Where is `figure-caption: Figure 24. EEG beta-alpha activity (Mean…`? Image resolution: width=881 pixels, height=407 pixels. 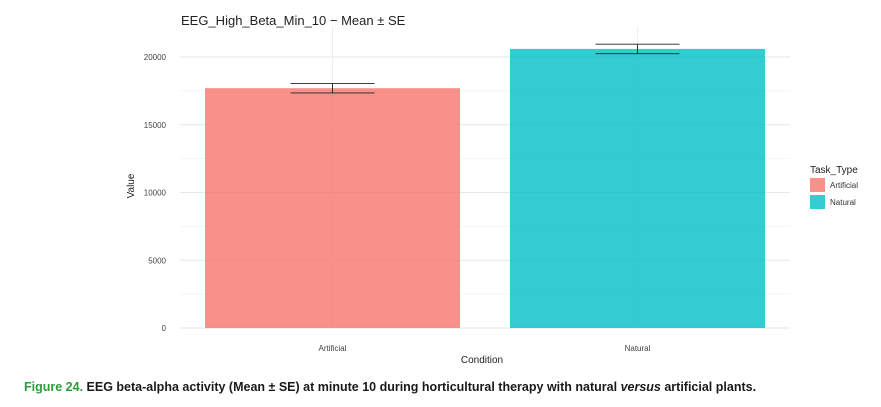
figure-caption: Figure 24. EEG beta-alpha activity (Mean… is located at coordinates (390, 387).